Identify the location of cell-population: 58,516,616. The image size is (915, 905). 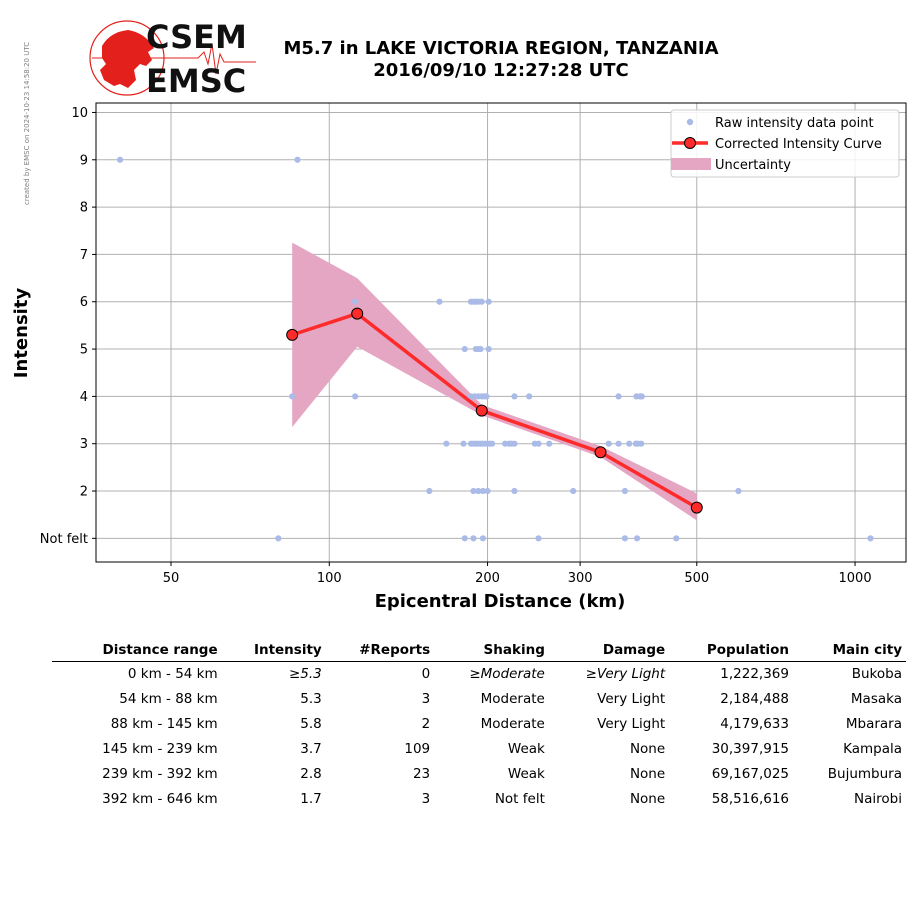
(750, 799).